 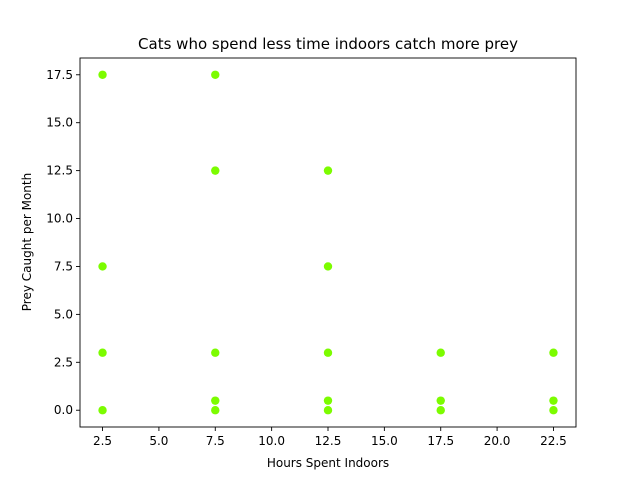 I want to click on x-tick-label: 15.0, so click(x=384, y=441).